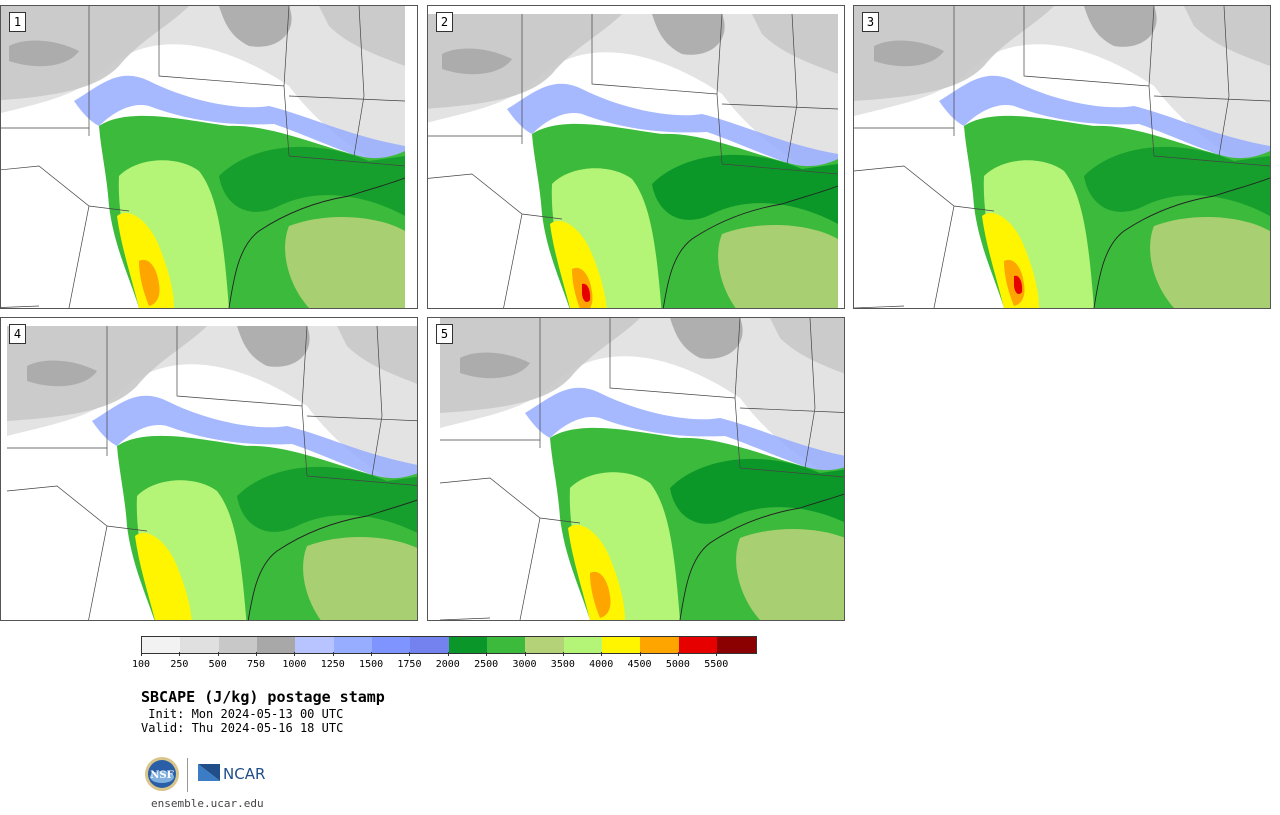 Image resolution: width=1280 pixels, height=815 pixels. What do you see at coordinates (294, 664) in the screenshot?
I see `colorbar-tick-label: 1000` at bounding box center [294, 664].